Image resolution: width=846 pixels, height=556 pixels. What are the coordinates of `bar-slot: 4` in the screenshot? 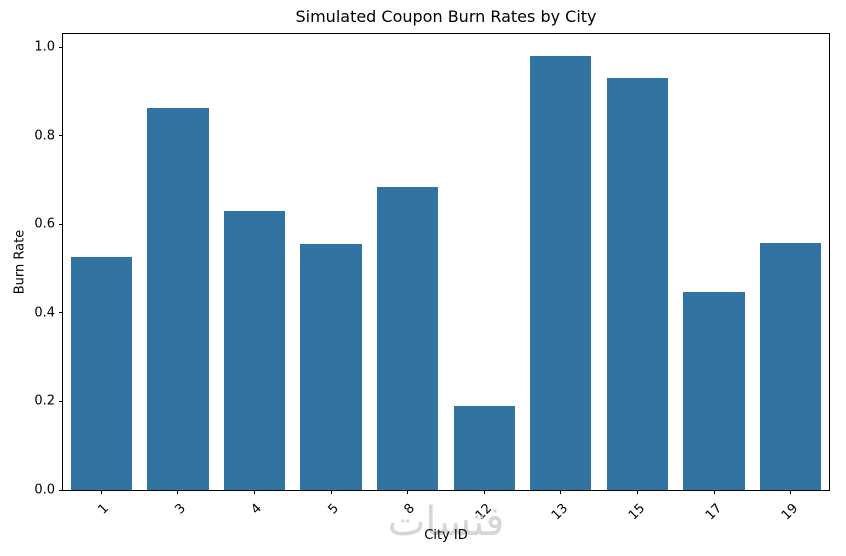 It's located at (254, 275).